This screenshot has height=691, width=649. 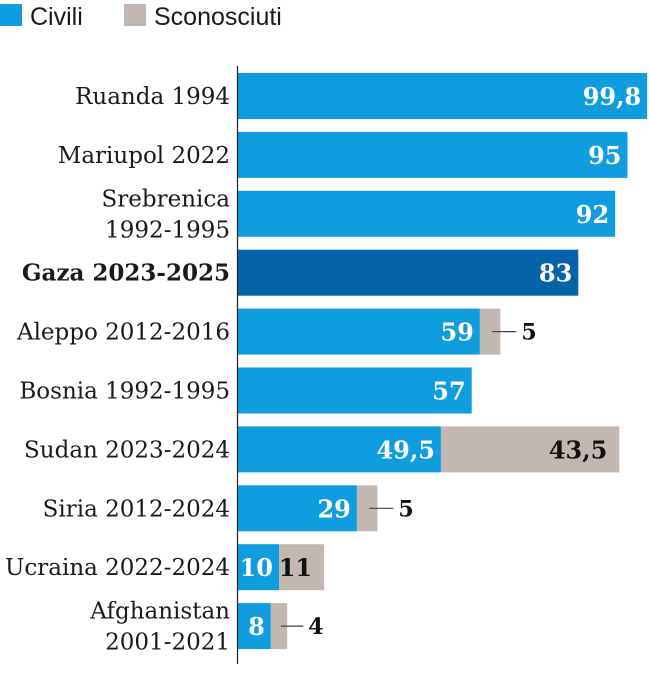 What do you see at coordinates (167, 643) in the screenshot?
I see `category-label-line: 2001-2021` at bounding box center [167, 643].